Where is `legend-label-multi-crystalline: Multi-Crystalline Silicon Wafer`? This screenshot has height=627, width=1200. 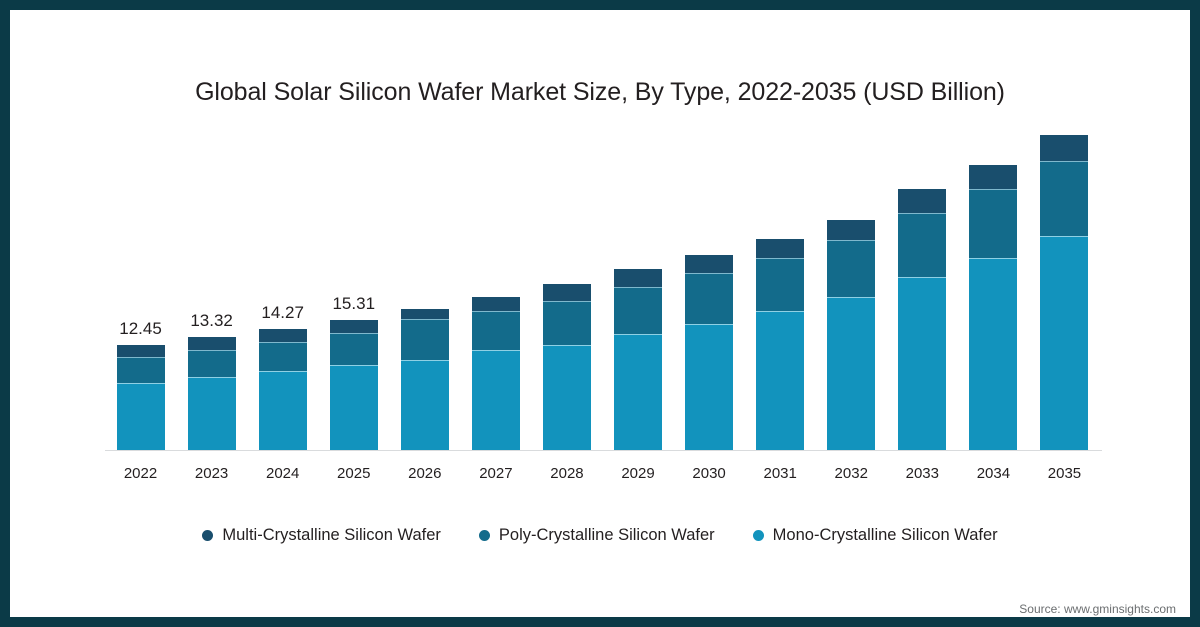
legend-label-multi-crystalline: Multi-Crystalline Silicon Wafer is located at coordinates (331, 535).